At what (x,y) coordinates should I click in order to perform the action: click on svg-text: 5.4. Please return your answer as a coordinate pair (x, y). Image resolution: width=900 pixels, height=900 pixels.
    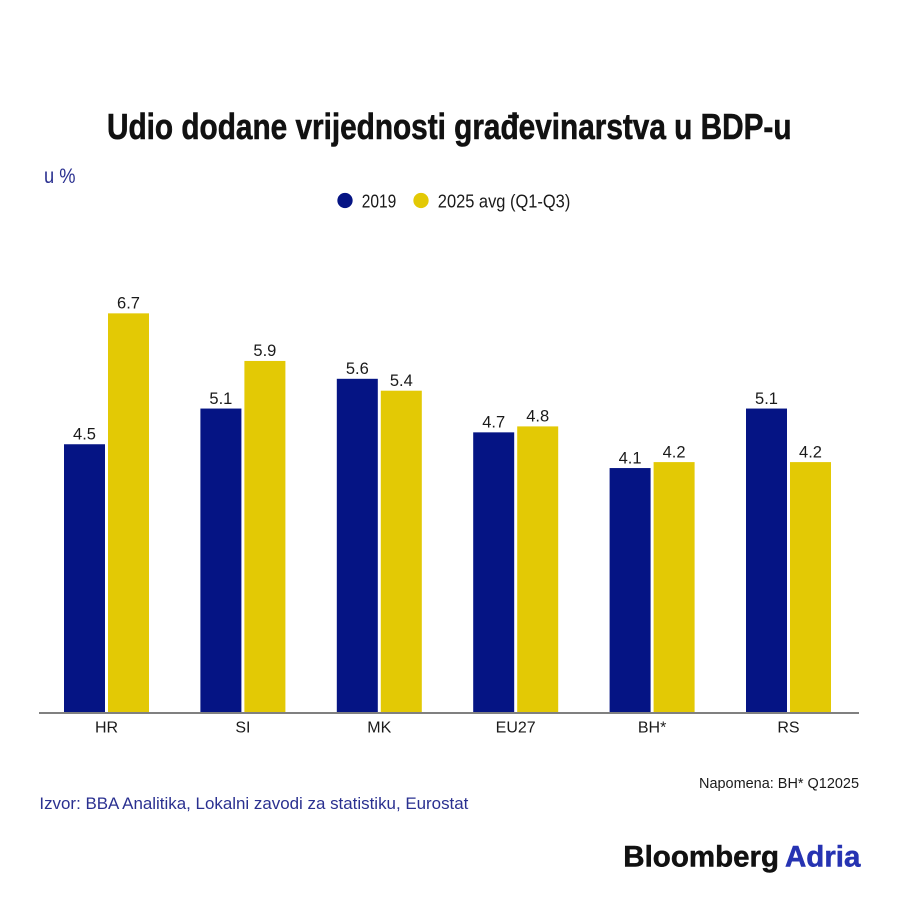
    Looking at the image, I should click on (401, 381).